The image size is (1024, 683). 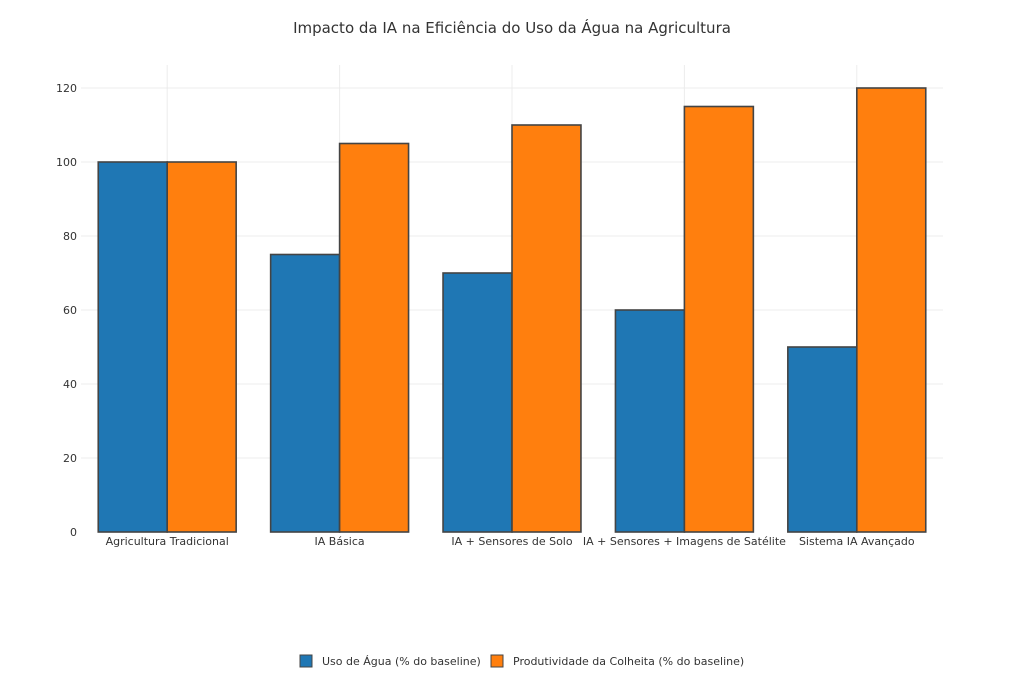 What do you see at coordinates (167, 541) in the screenshot?
I see `x-tick-label: Agricultura Tradicional` at bounding box center [167, 541].